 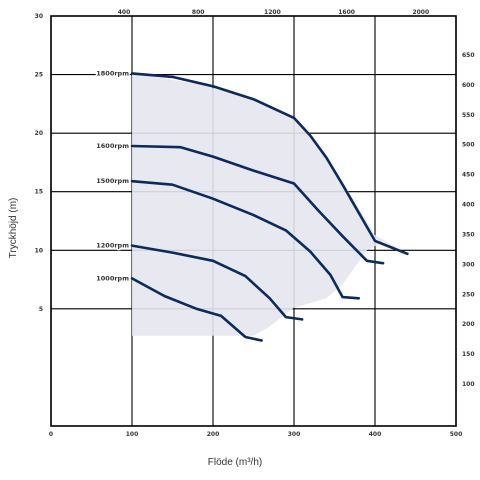 What do you see at coordinates (39, 16) in the screenshot?
I see `y-tick-label: 30` at bounding box center [39, 16].